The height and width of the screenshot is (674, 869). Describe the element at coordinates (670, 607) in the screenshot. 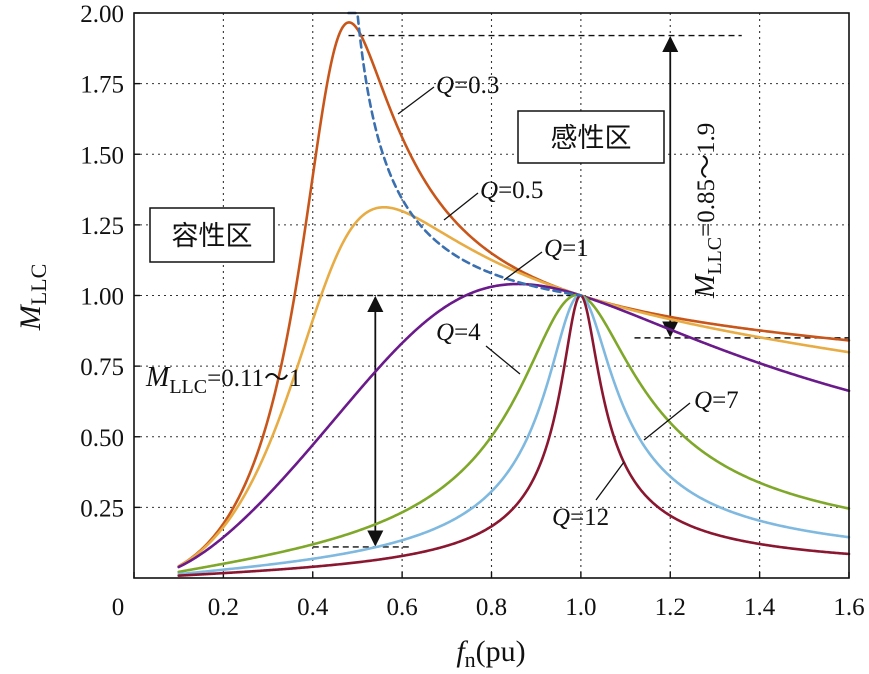

I see `x-tick-label: 1.2` at that location.